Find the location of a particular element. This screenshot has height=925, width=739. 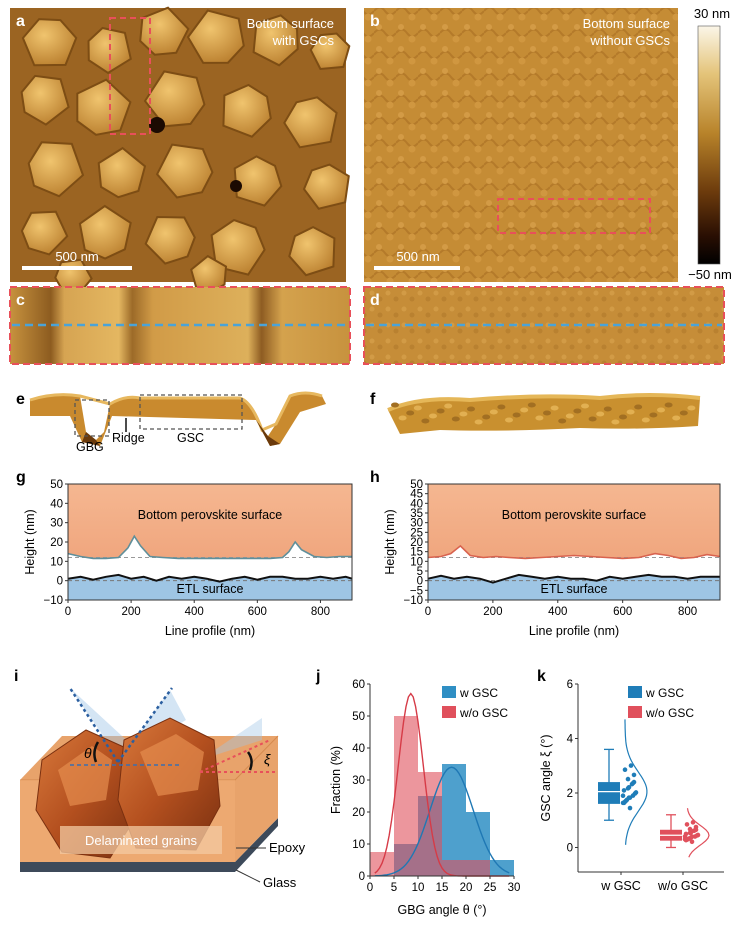

x-tick-label: 15 is located at coordinates (442, 888).